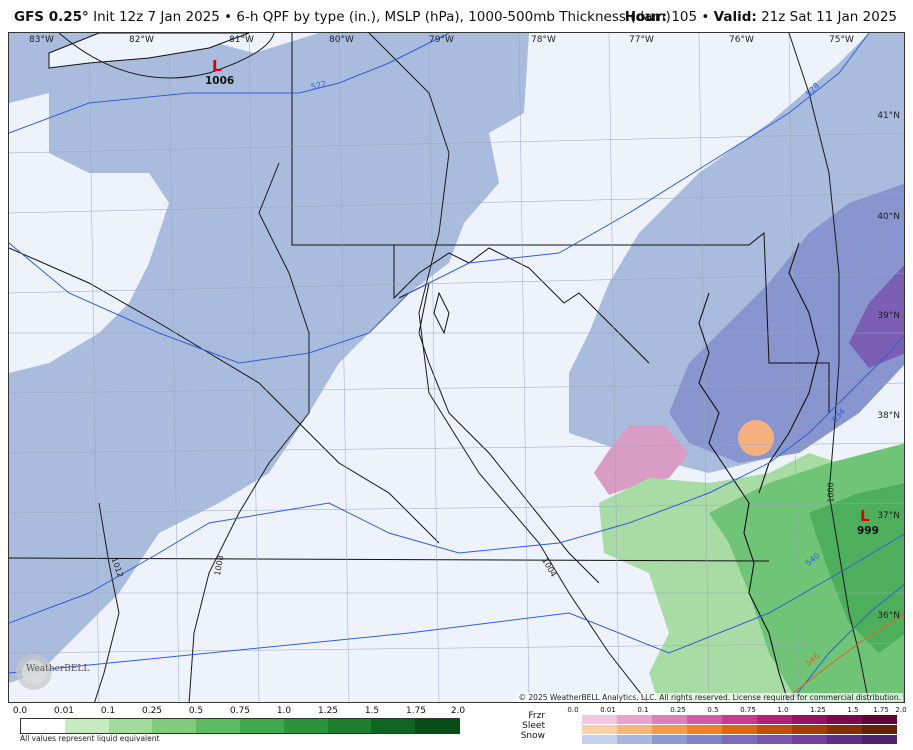 The height and width of the screenshot is (750, 913). I want to click on rain-tick: 0.1, so click(108, 711).